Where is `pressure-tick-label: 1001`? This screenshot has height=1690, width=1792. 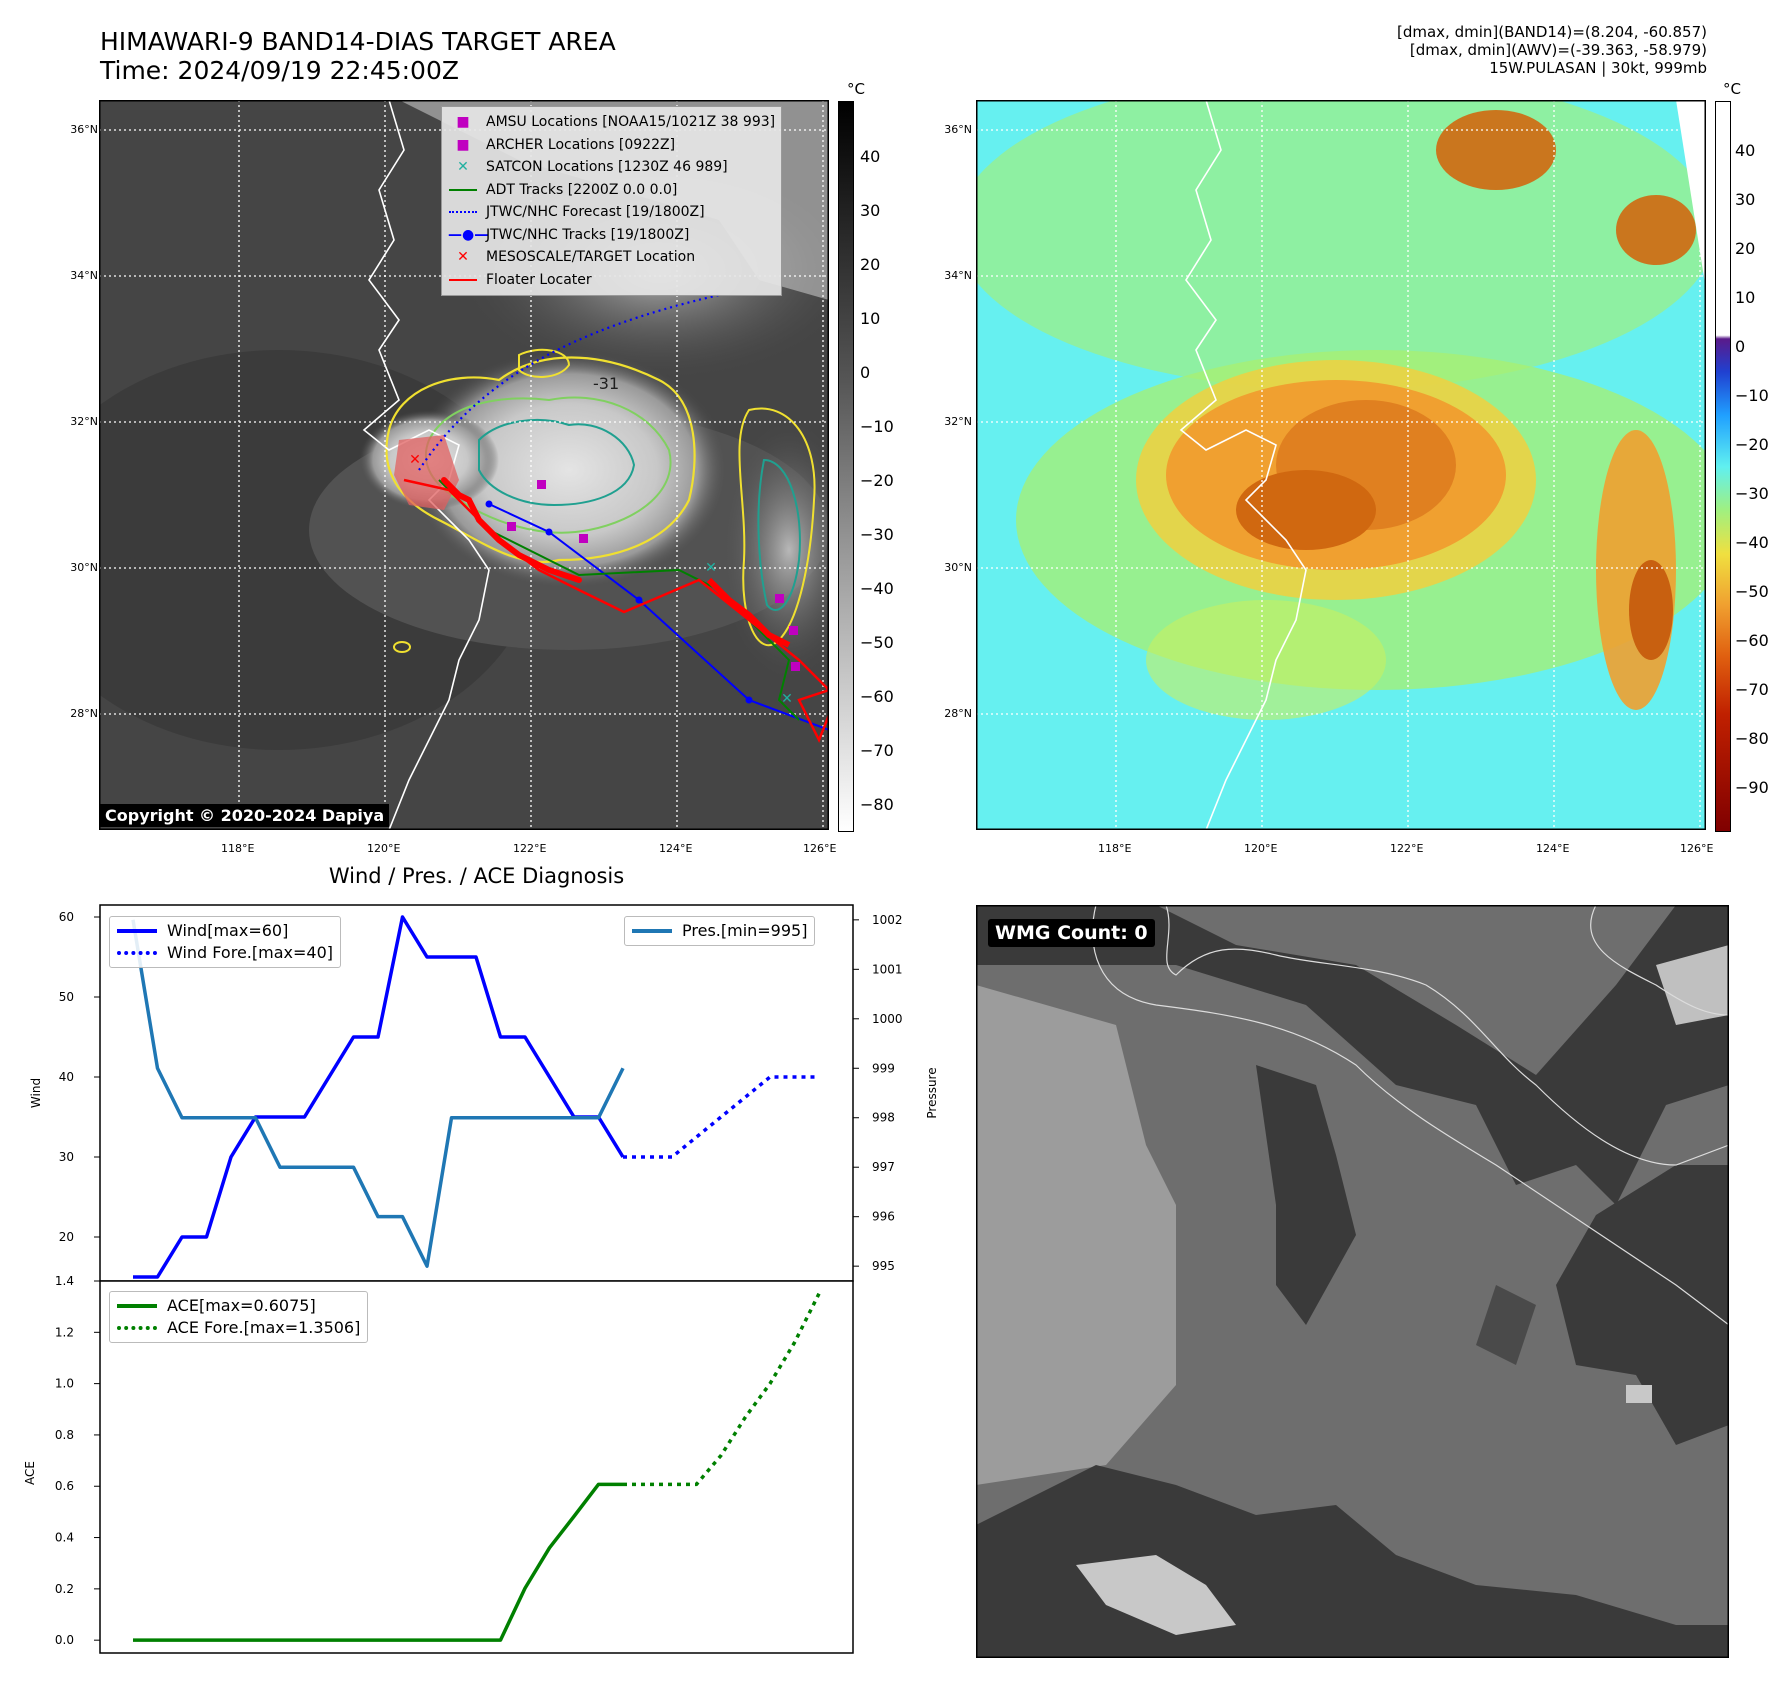 pressure-tick-label: 1001 is located at coordinates (887, 969).